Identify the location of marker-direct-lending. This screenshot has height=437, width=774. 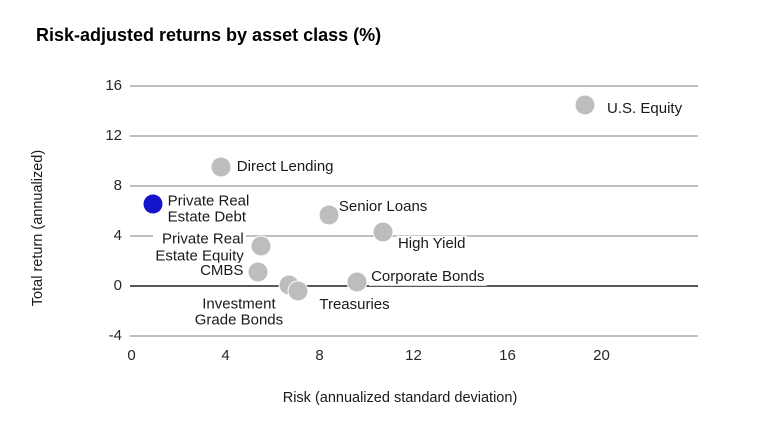
(221, 167).